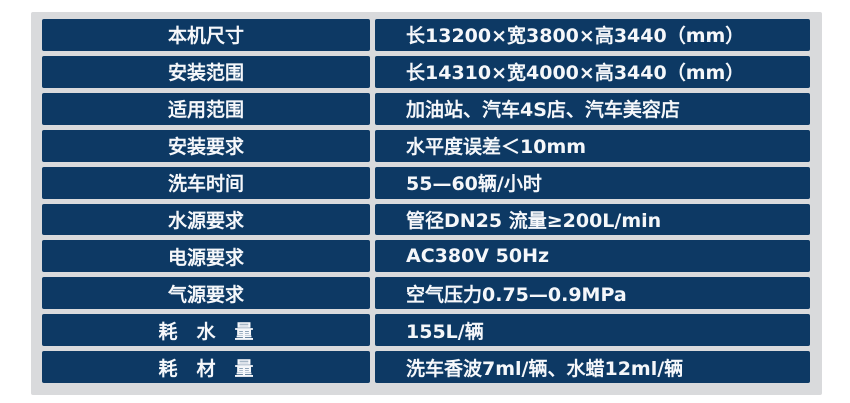  I want to click on spec-label: 适用范围, so click(206, 108).